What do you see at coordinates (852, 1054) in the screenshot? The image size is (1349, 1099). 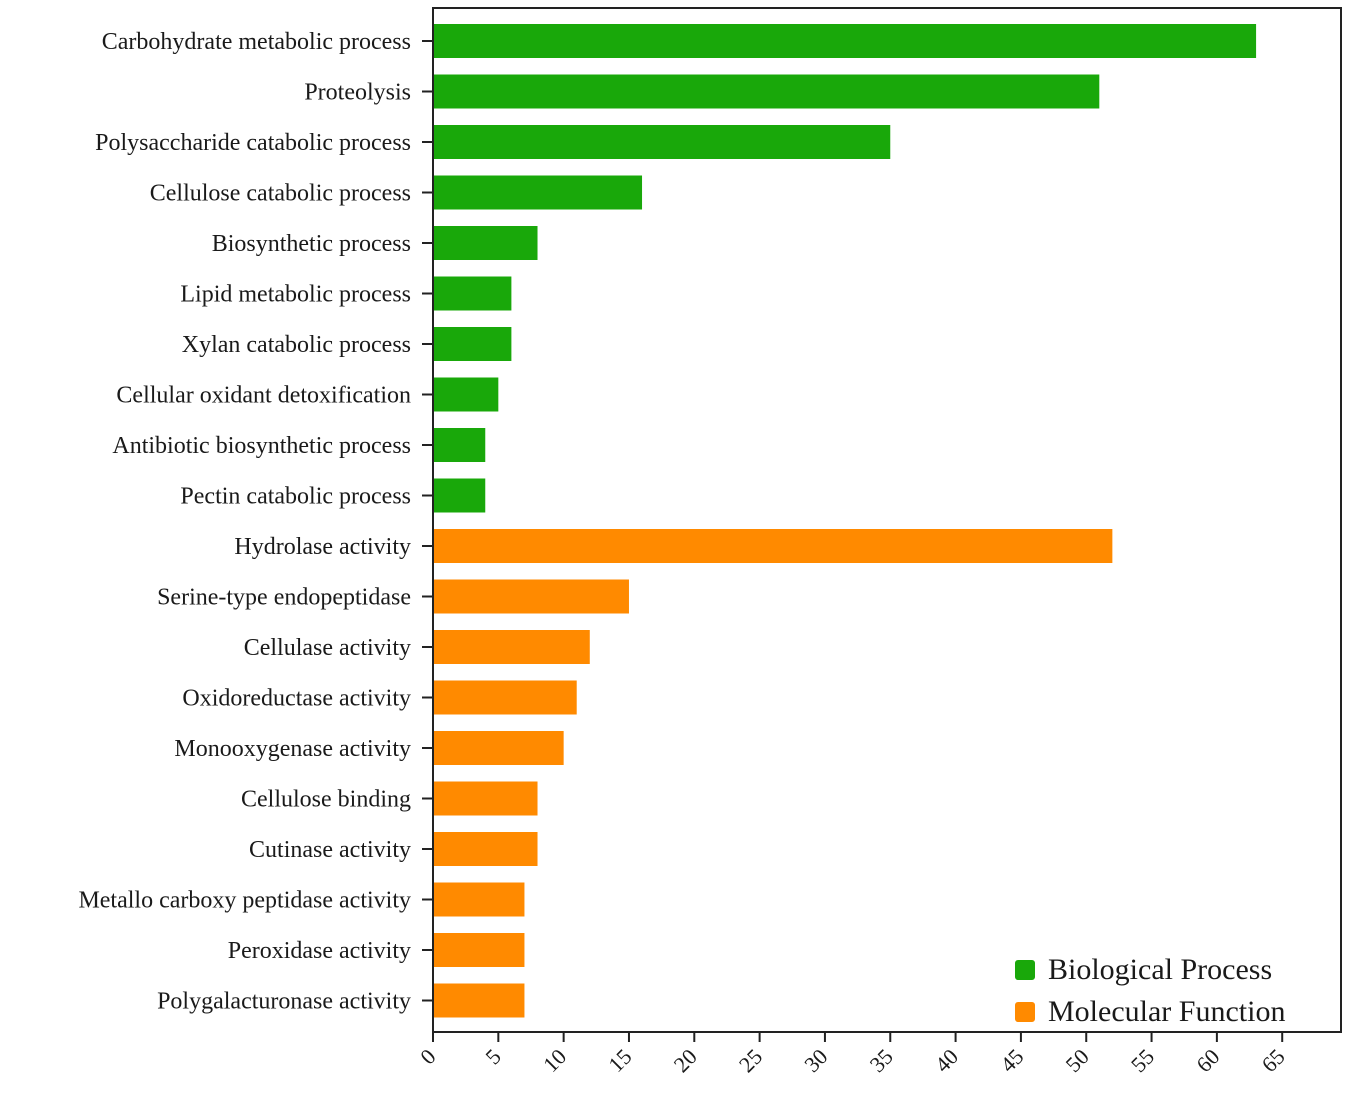 I see `x-ticks-group: 0 5 10 15 20 25 30 35 40 45 50 55 60 65` at bounding box center [852, 1054].